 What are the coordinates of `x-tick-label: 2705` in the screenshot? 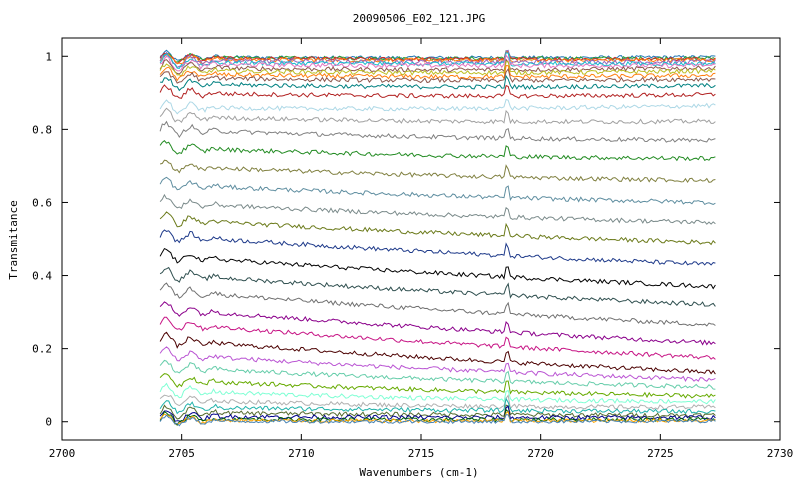 It's located at (181, 453).